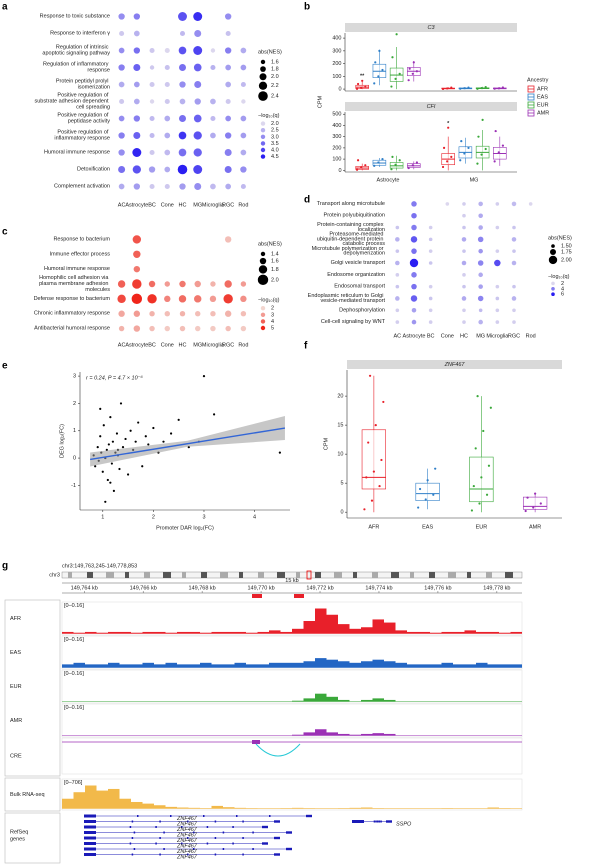 The width and height of the screenshot is (604, 865). I want to click on cre-block, so click(256, 742).